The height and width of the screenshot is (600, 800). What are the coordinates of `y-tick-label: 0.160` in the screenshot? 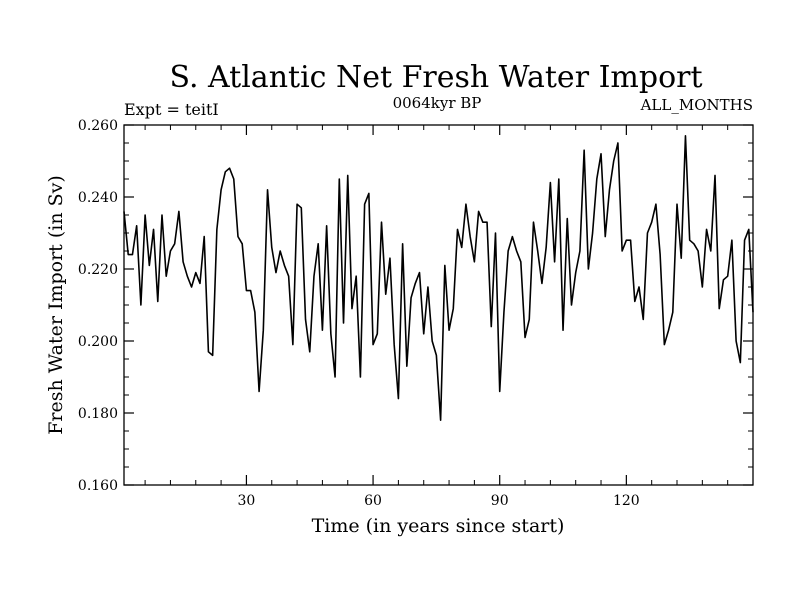 It's located at (98, 486).